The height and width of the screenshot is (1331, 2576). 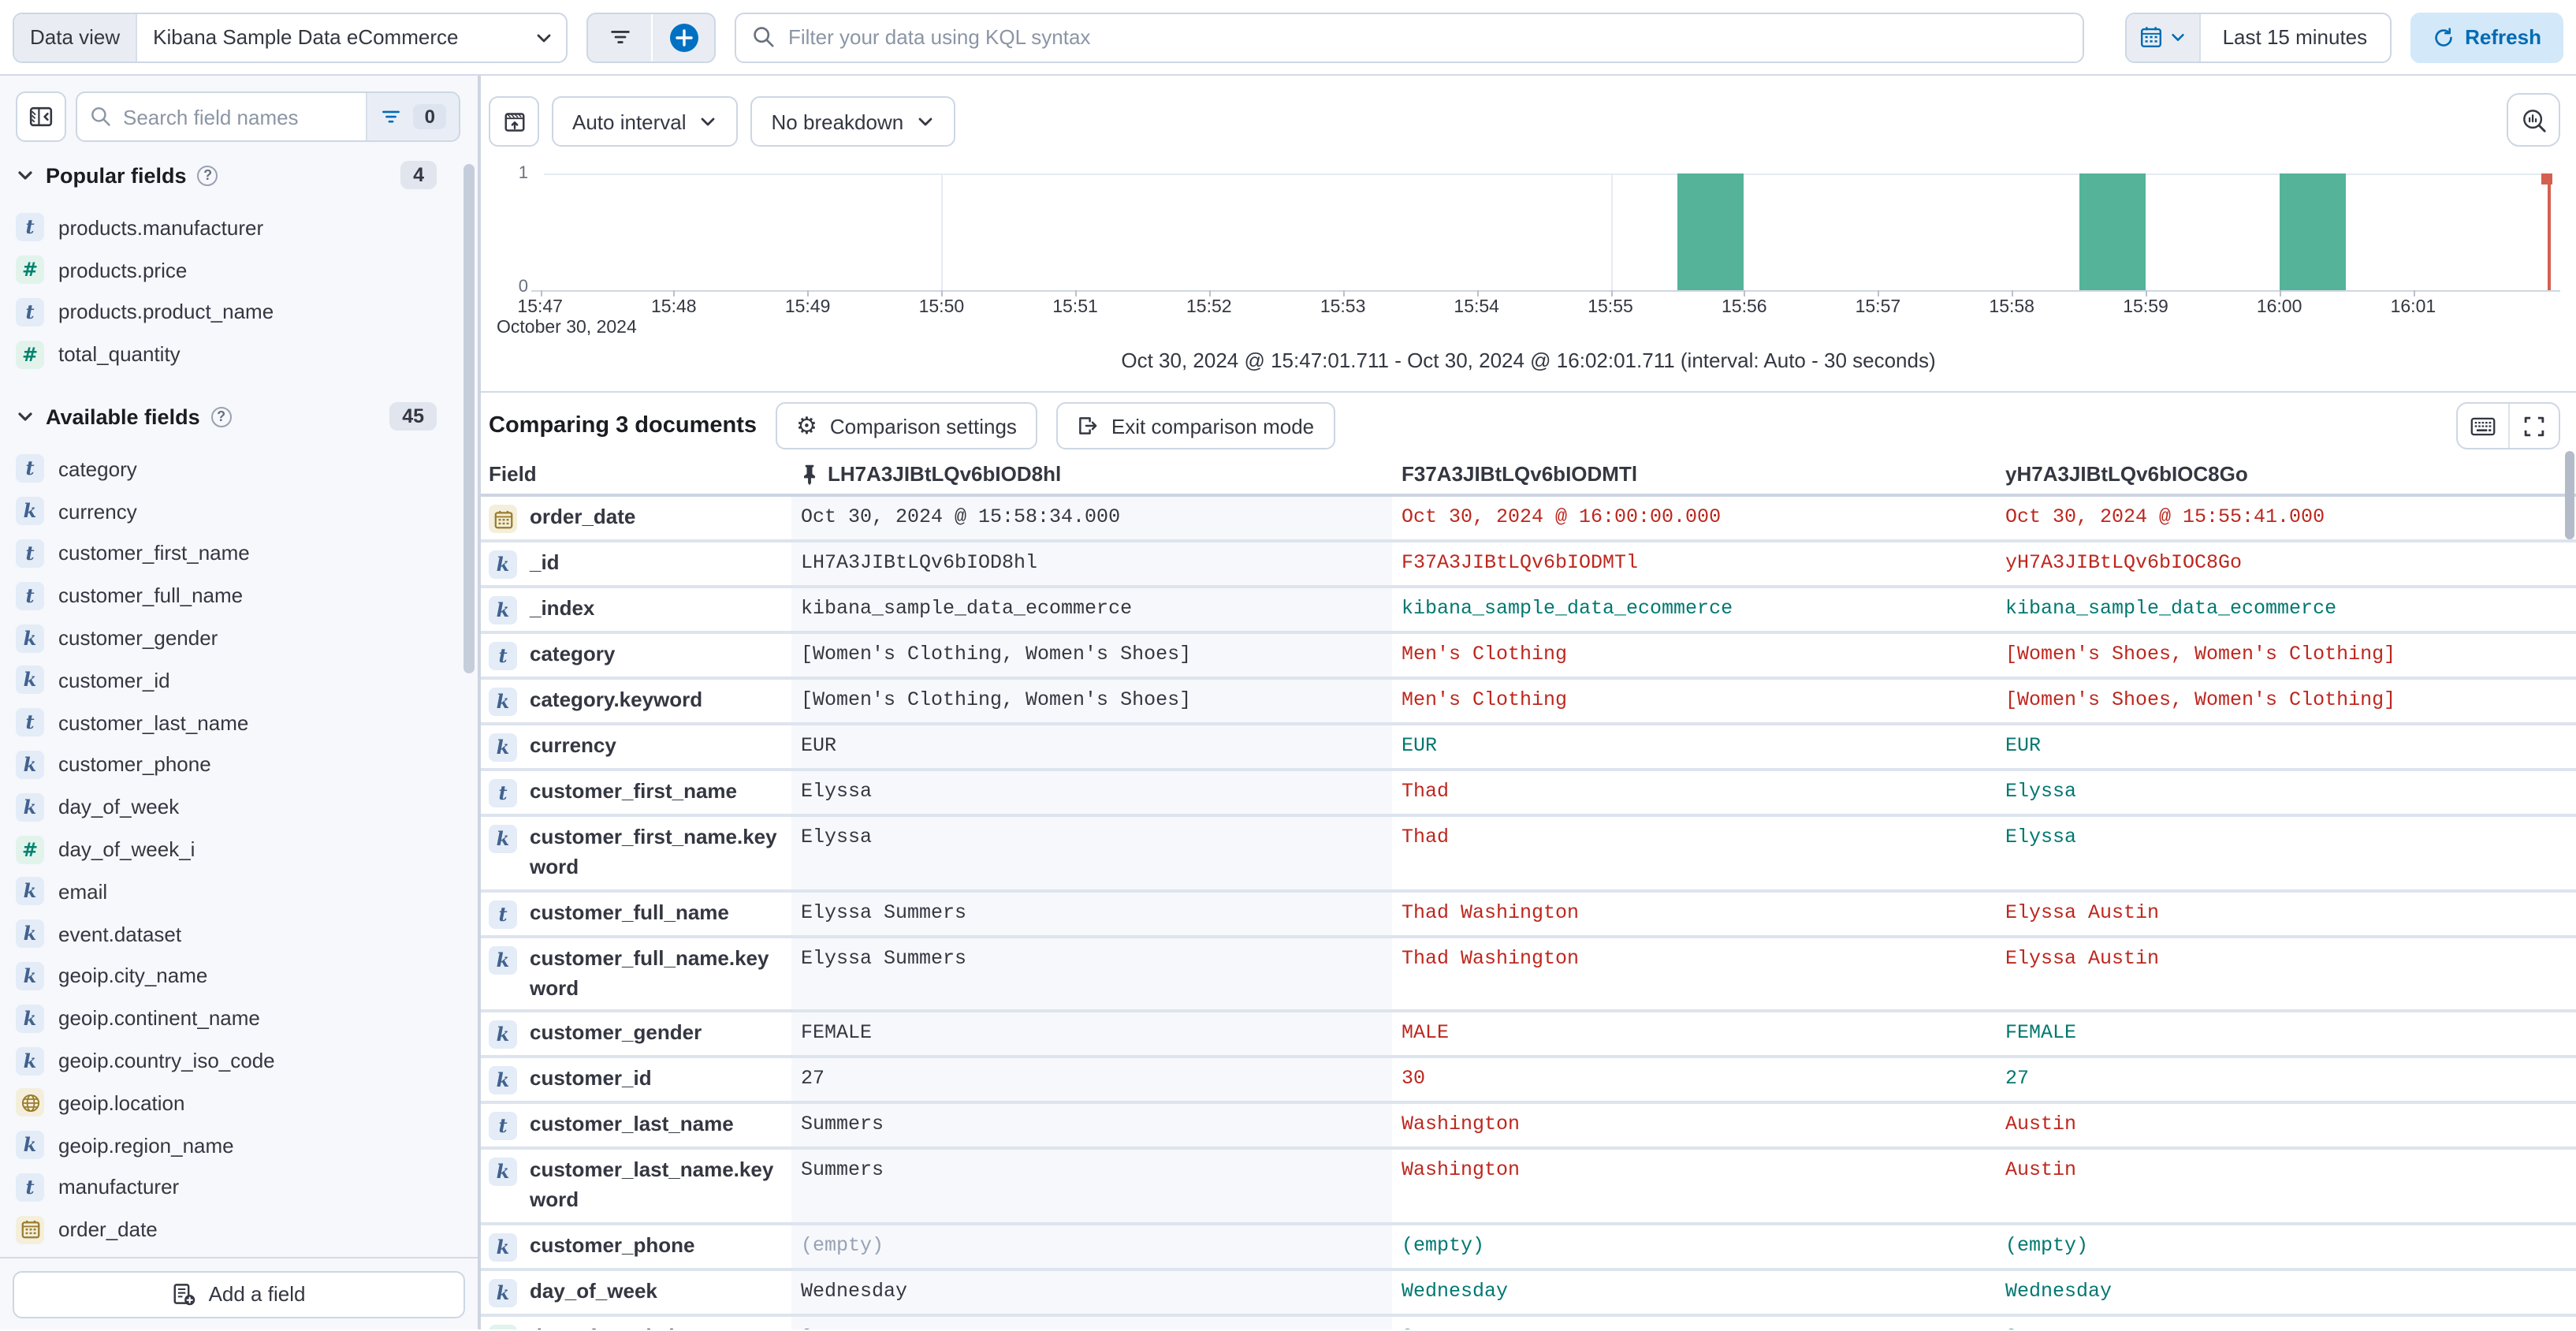 What do you see at coordinates (229, 553) in the screenshot?
I see `sidebar-field-customer_first_name: t customer_first_name` at bounding box center [229, 553].